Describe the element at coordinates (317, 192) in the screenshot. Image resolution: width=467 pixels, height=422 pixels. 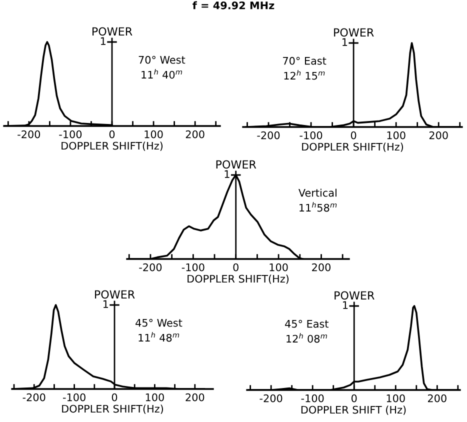
I see `annotation: Vertical` at that location.